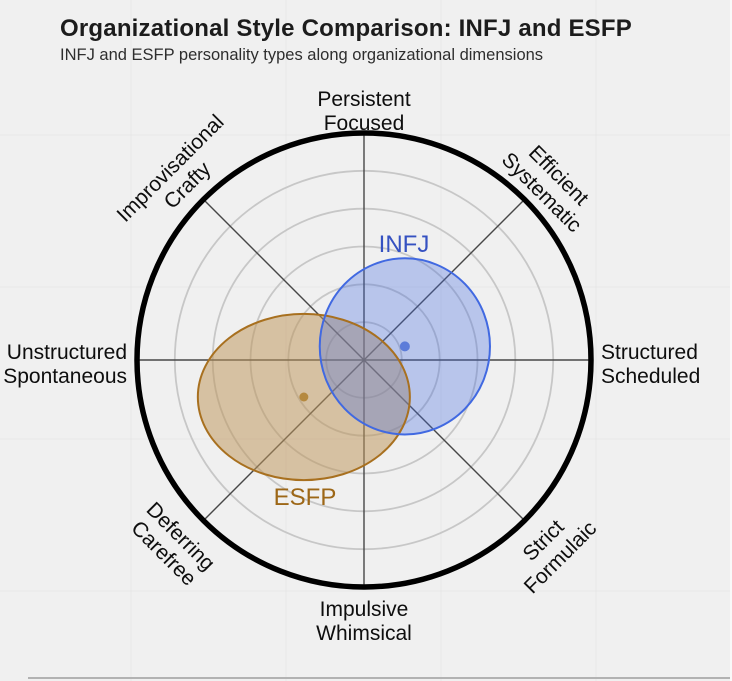  What do you see at coordinates (364, 609) in the screenshot?
I see `axis-label-bottom-line1: Impulsive` at bounding box center [364, 609].